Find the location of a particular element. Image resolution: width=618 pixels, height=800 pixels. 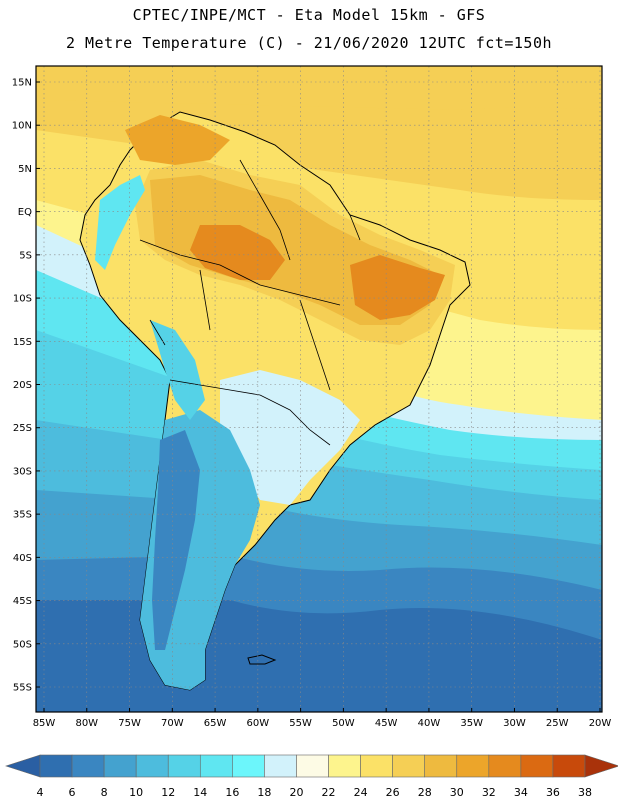

colorbar-label: 6 is located at coordinates (72, 792).